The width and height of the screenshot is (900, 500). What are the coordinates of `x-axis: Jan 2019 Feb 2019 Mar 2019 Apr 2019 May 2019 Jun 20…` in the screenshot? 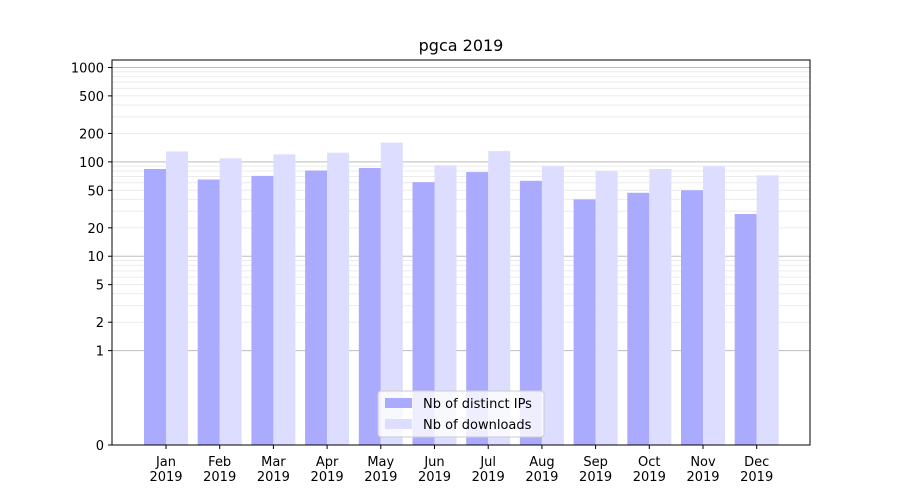 It's located at (461, 465).